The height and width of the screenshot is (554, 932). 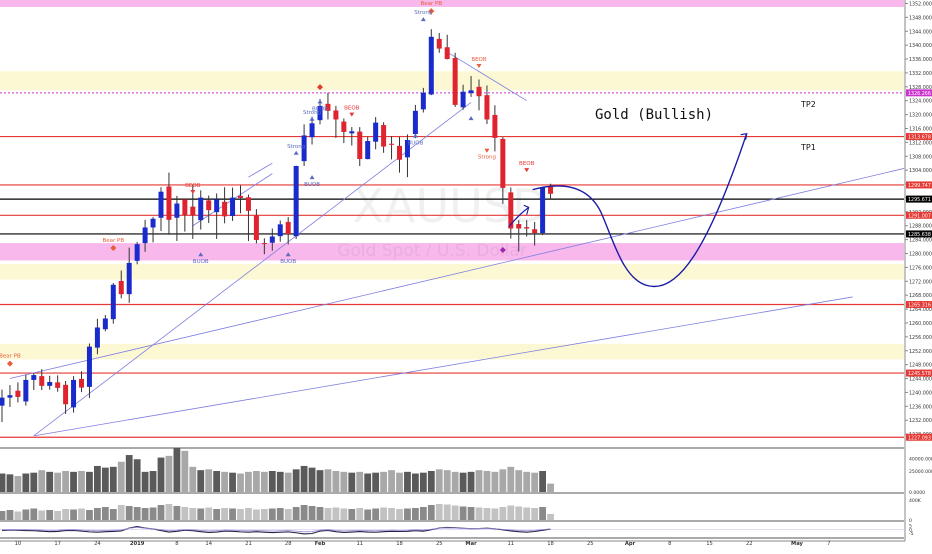 What do you see at coordinates (920, 18) in the screenshot?
I see `y-tick-label: 1348.000` at bounding box center [920, 18].